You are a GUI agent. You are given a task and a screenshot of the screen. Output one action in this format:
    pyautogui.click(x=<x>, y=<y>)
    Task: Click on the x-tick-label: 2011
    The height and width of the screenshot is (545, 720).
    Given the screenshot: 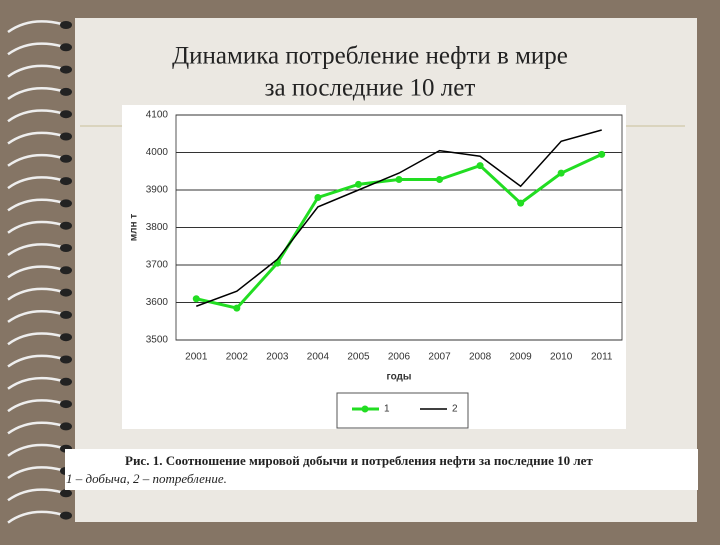 What is the action you would take?
    pyautogui.click(x=602, y=357)
    